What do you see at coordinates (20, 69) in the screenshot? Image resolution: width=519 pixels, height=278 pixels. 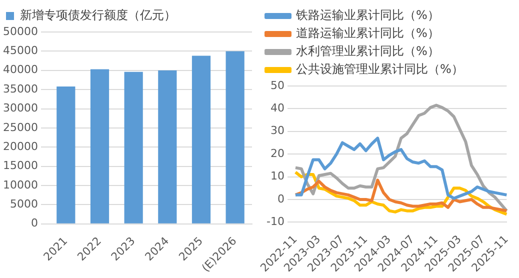 I see `y-tick-label: 40000` at bounding box center [20, 69].